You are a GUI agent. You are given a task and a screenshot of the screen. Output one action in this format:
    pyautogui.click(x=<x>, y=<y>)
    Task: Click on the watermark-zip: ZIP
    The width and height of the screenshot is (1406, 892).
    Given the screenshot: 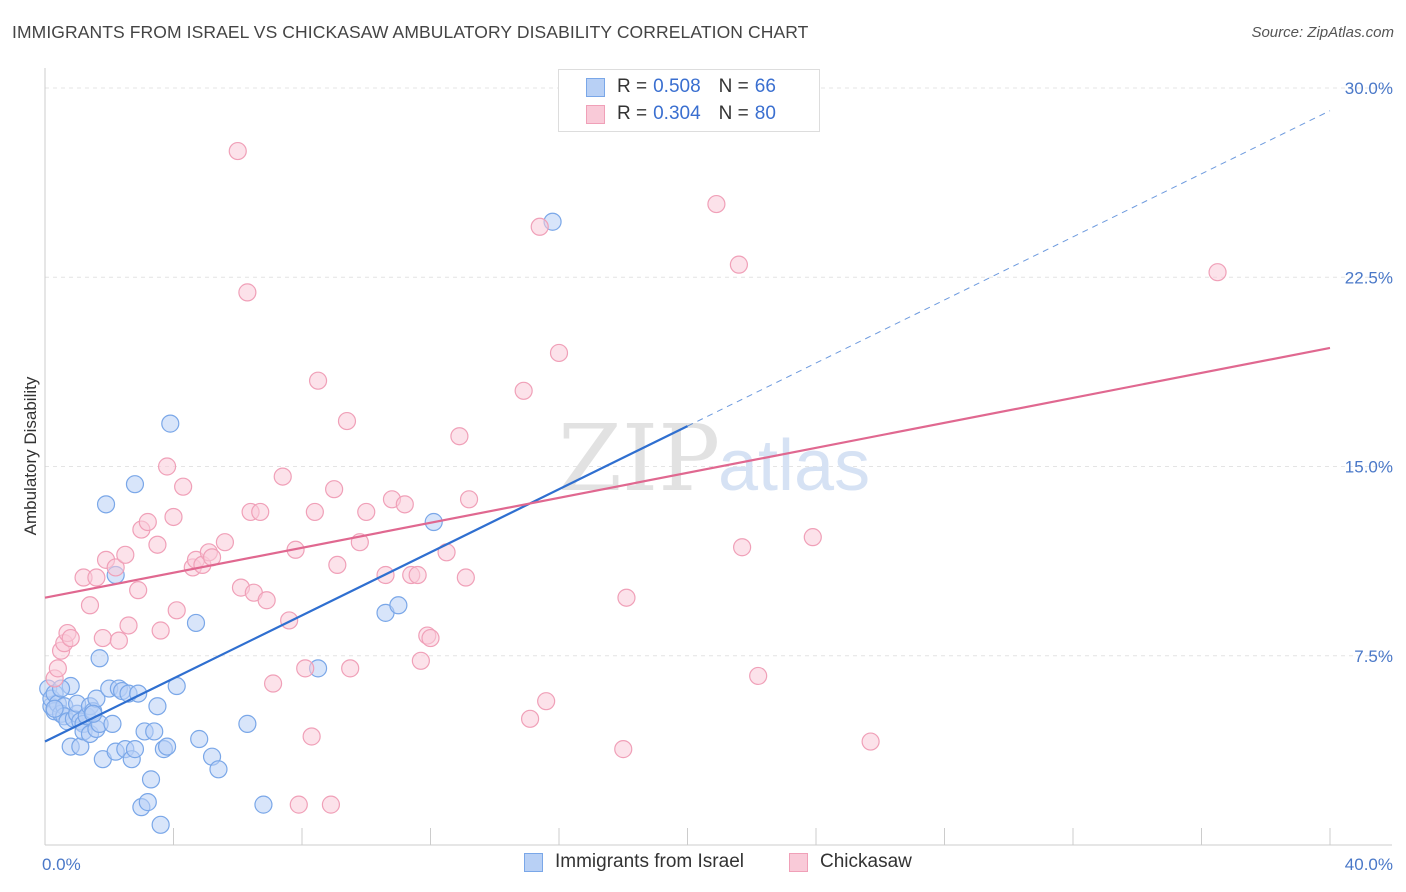 What is the action you would take?
    pyautogui.click(x=639, y=458)
    